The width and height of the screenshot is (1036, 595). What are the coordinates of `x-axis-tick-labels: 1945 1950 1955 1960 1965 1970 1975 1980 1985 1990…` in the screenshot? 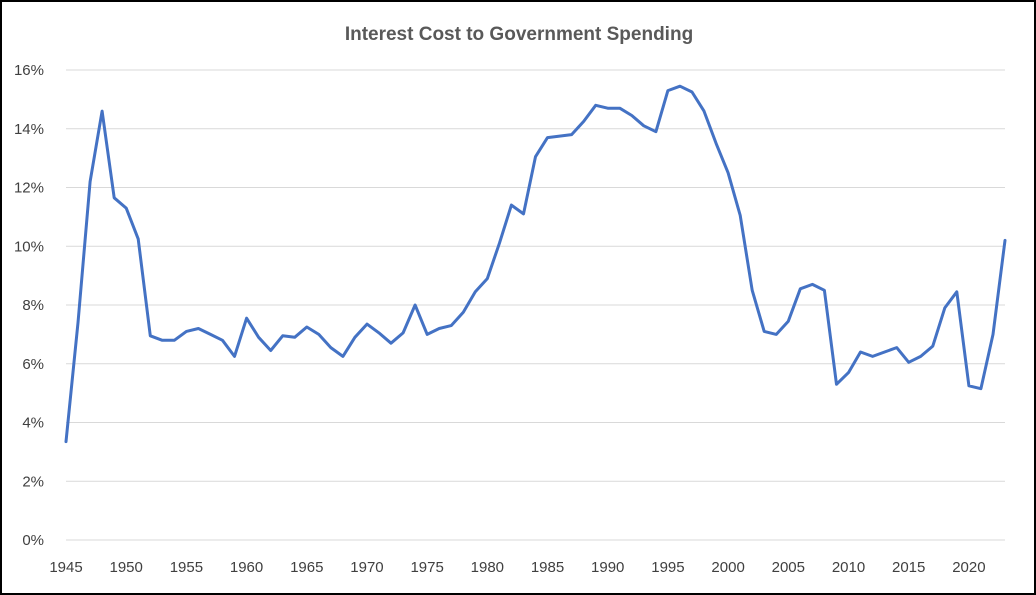 It's located at (517, 567).